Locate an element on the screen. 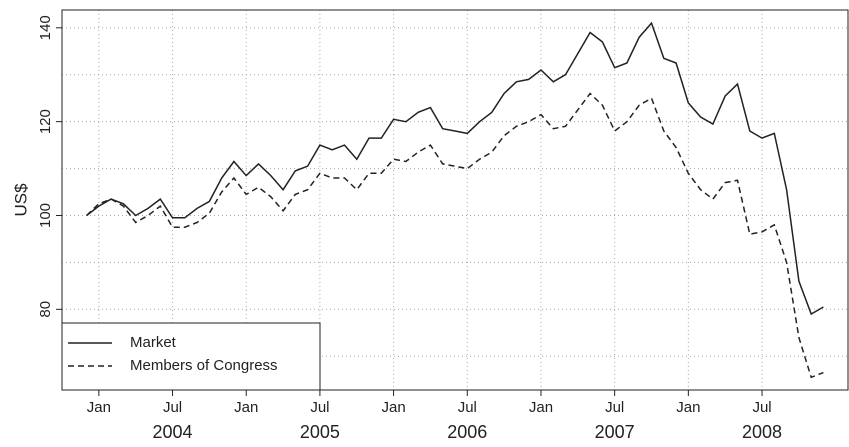  legend-label: Members of Congress is located at coordinates (204, 365).